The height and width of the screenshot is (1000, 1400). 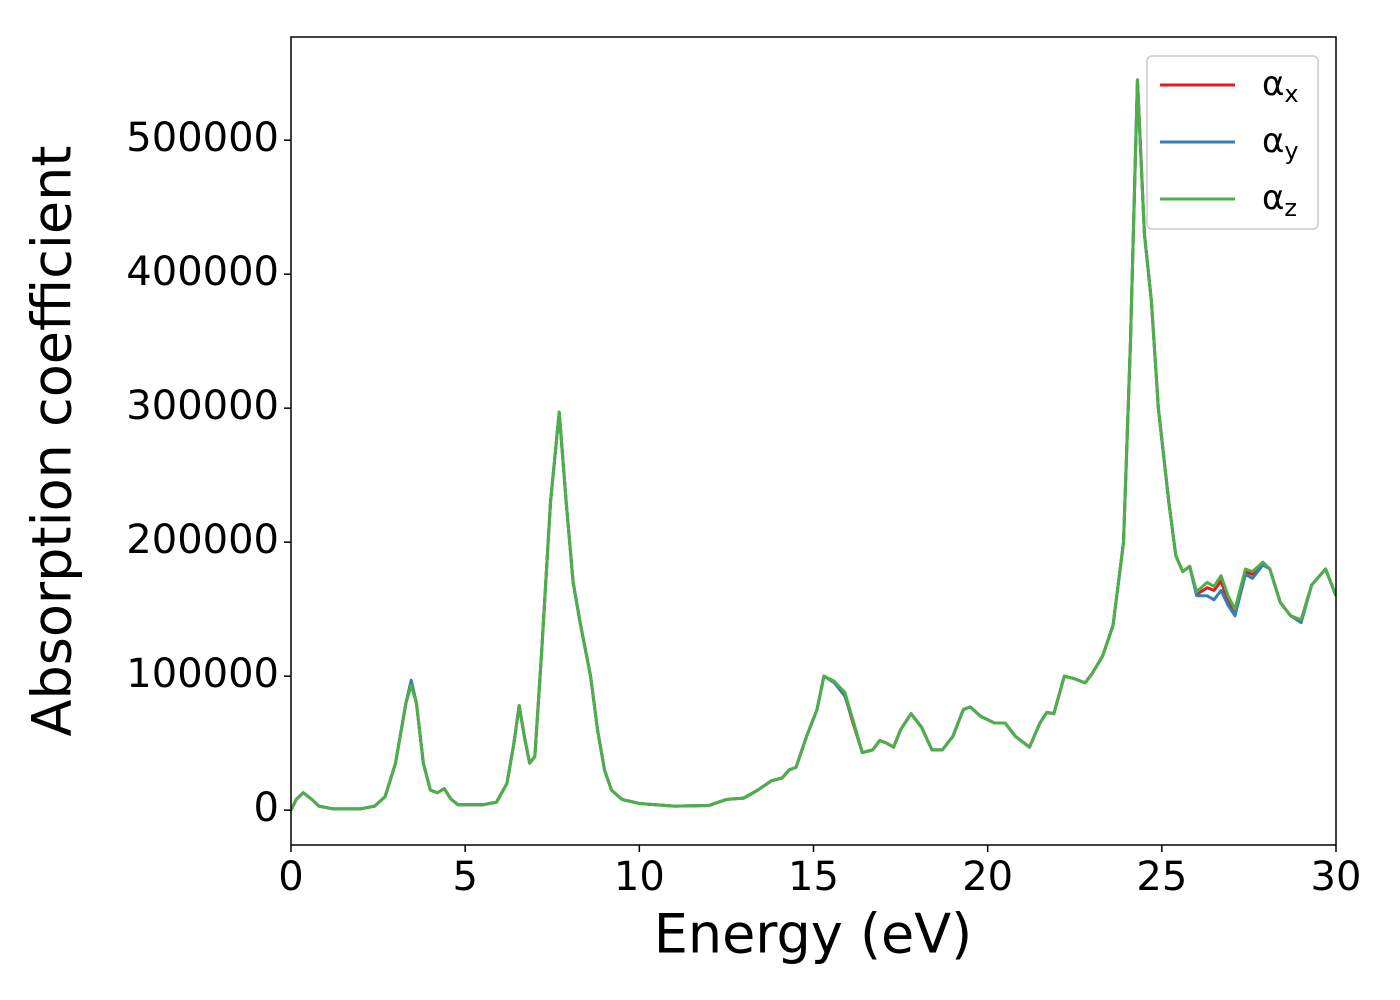 I want to click on y-tick-label: 100000, so click(x=202, y=674).